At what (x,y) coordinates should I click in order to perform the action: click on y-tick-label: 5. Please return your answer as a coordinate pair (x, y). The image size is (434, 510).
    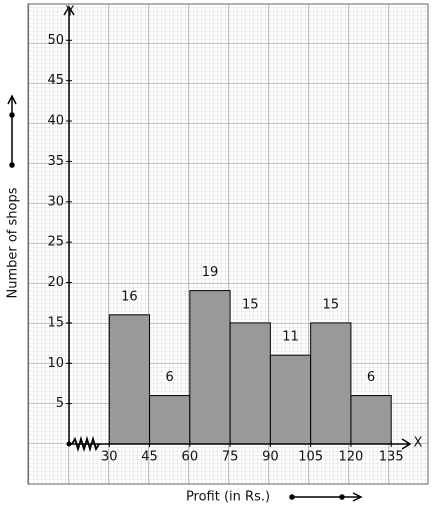
    Looking at the image, I should click on (60, 403).